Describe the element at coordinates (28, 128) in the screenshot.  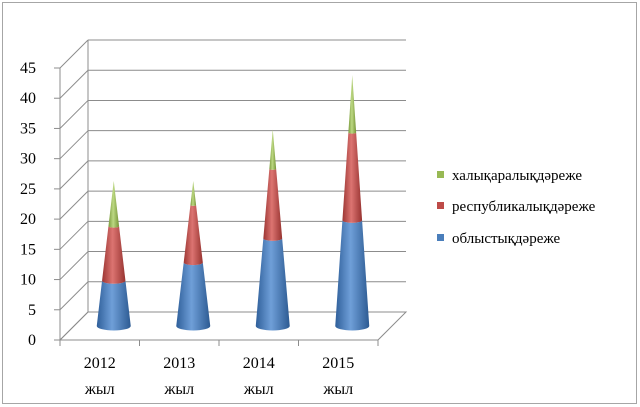
I see `y-tick-label: 35` at that location.